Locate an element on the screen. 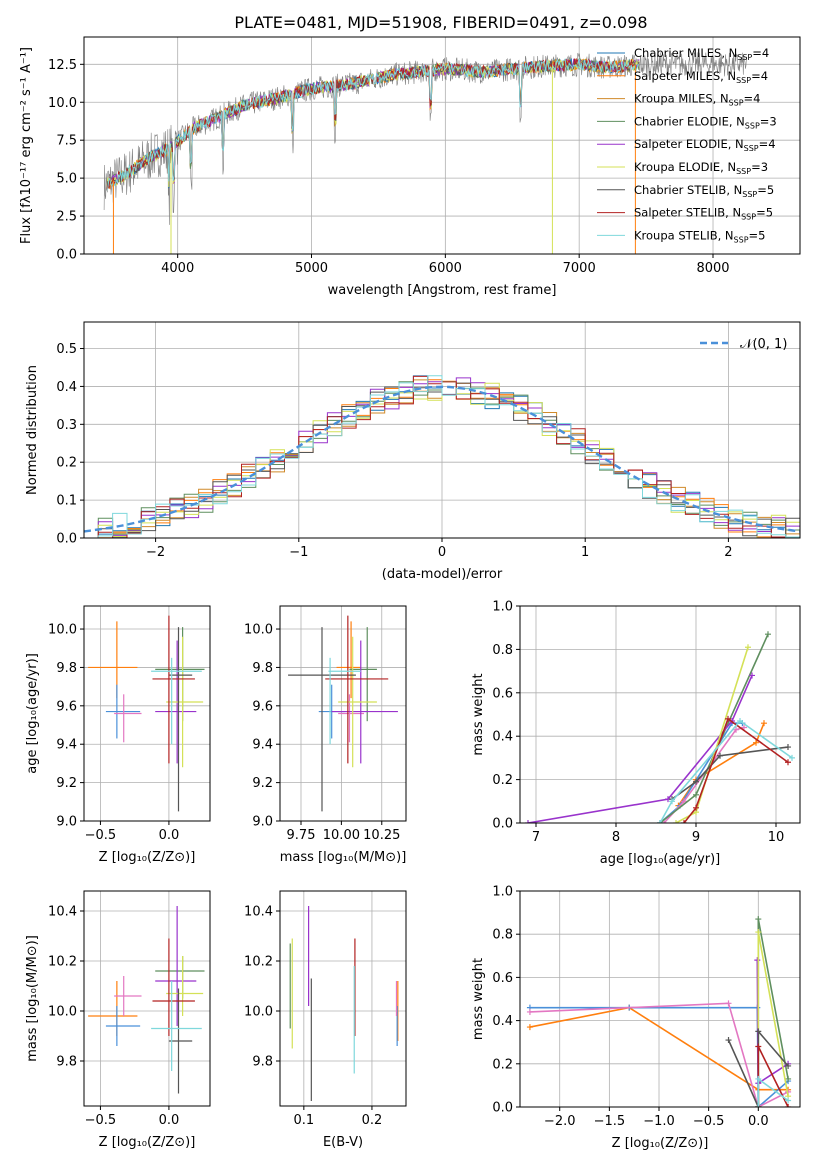 Image resolution: width=819 pixels, height=1170 pixels. model-spectrum is located at coordinates (371, 124).